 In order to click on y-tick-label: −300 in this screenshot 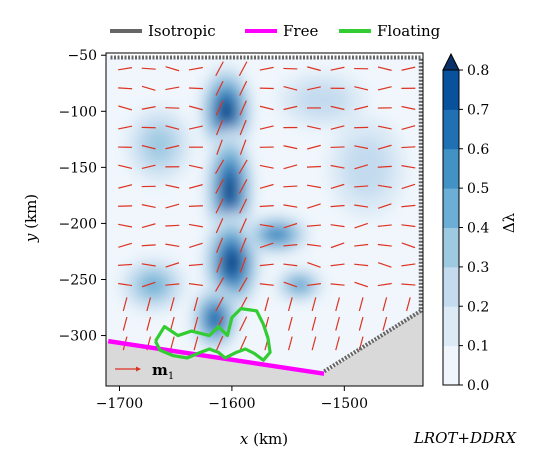, I will do `click(78, 337)`.